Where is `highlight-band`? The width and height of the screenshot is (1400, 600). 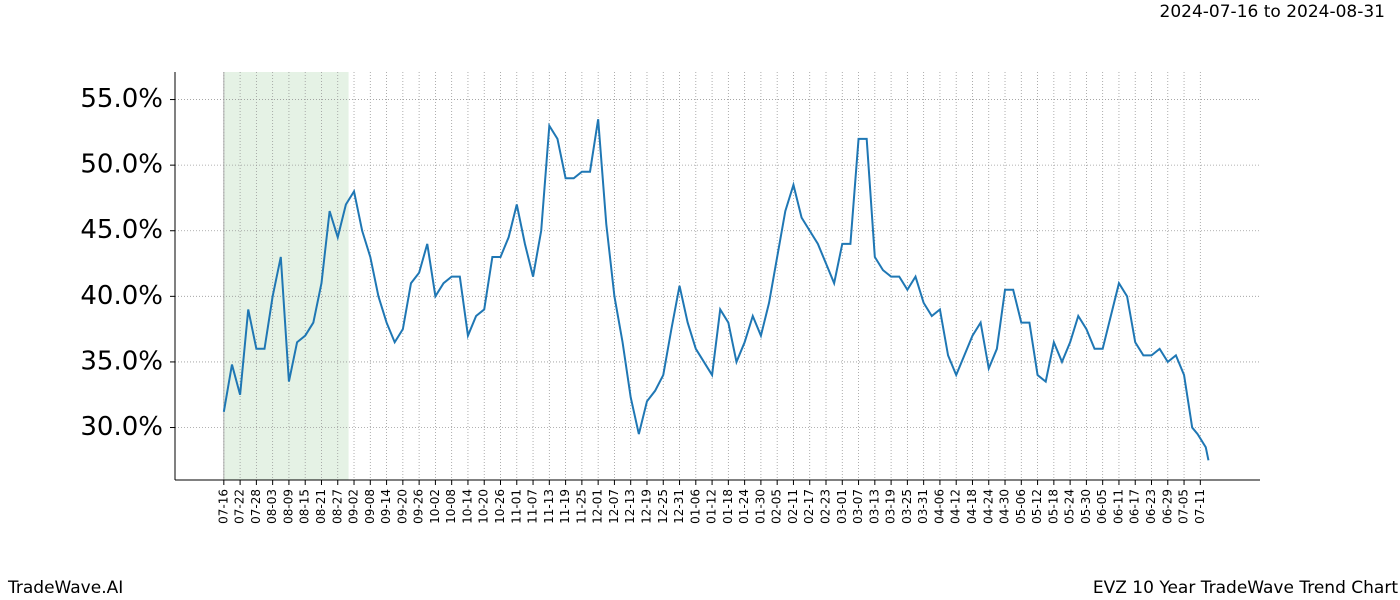
highlight-band is located at coordinates (286, 276).